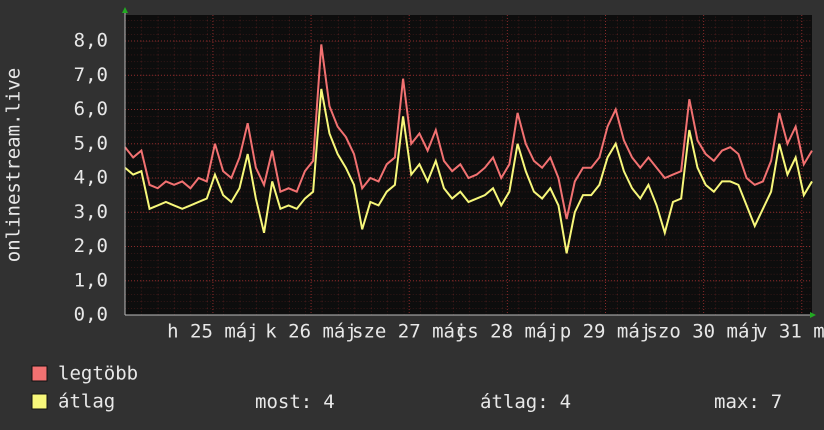 The width and height of the screenshot is (824, 430). What do you see at coordinates (91, 109) in the screenshot?
I see `y-tick-label: 6,0` at bounding box center [91, 109].